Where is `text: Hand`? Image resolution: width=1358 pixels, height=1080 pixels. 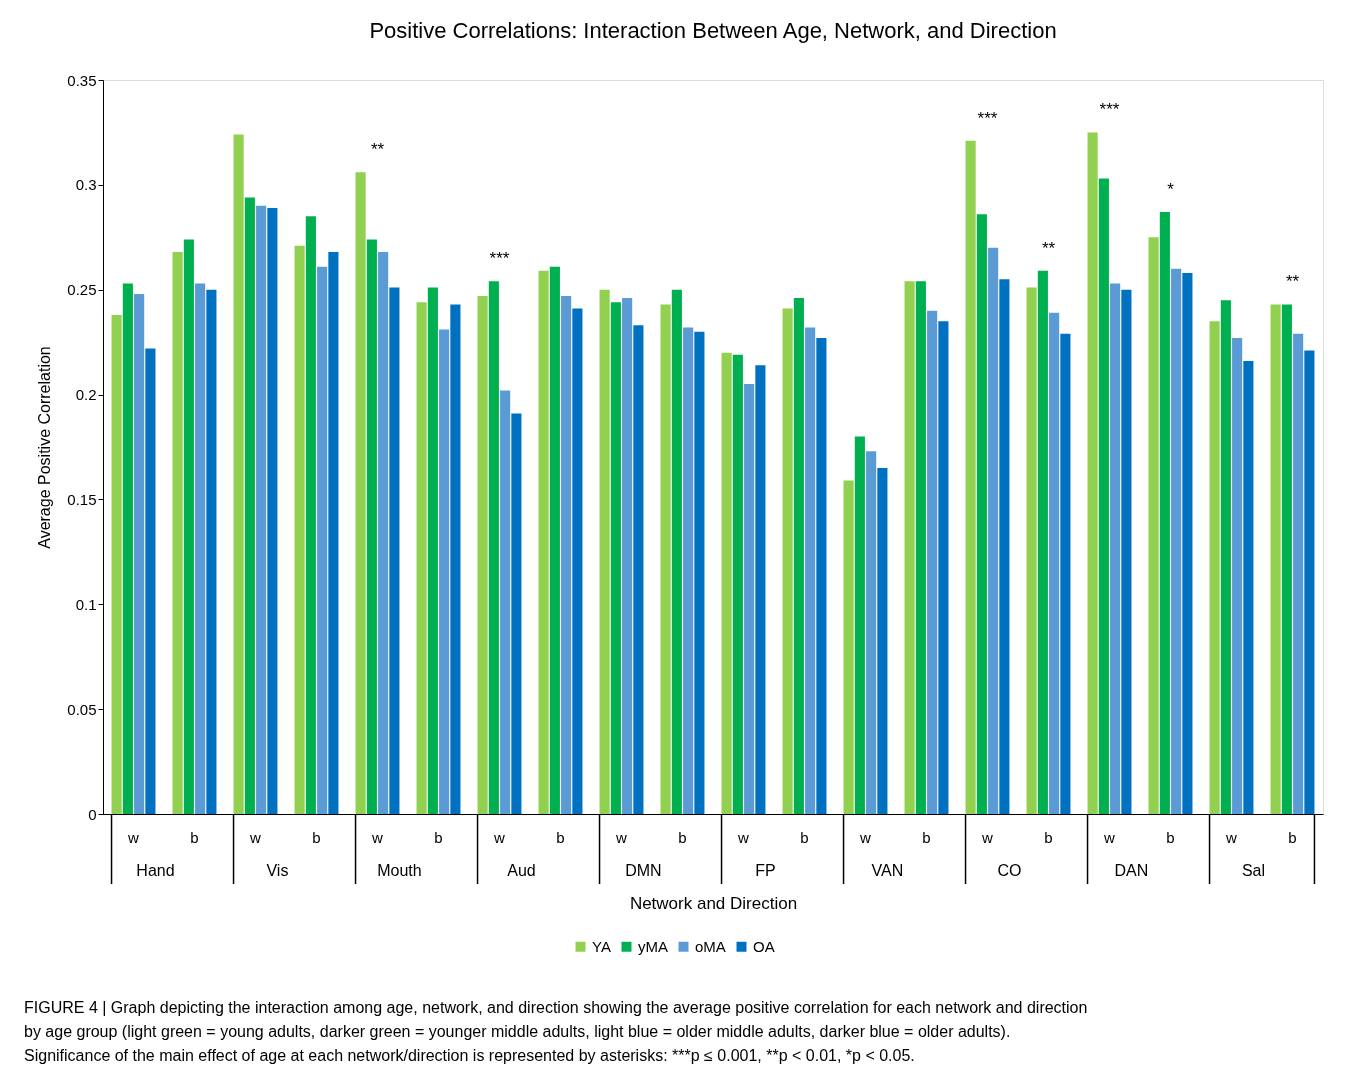
text: Hand is located at coordinates (155, 870).